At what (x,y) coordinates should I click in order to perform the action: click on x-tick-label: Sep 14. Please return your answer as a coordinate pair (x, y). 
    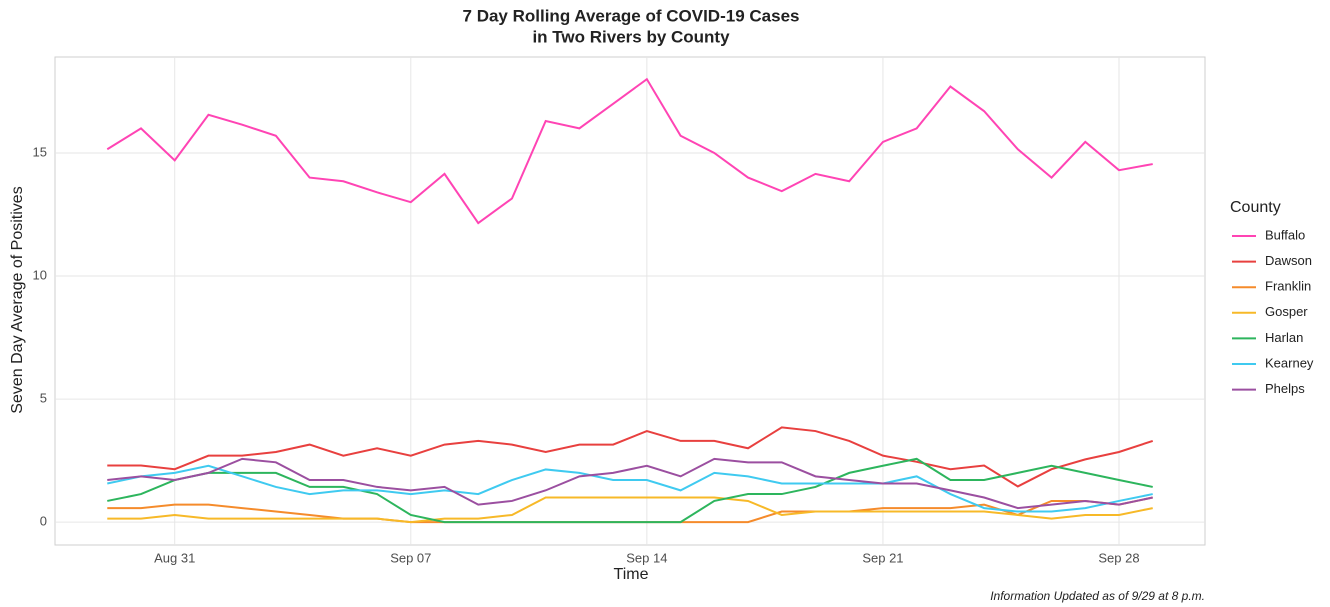
    Looking at the image, I should click on (646, 557).